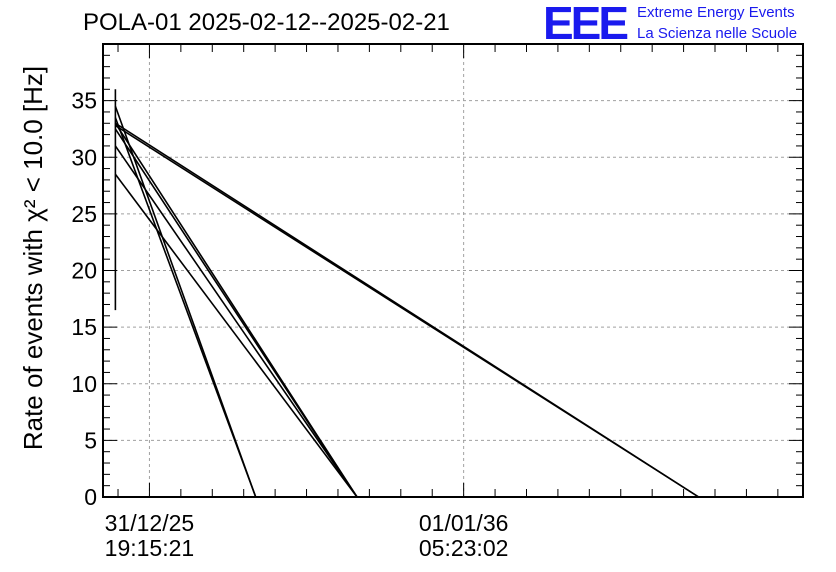 This screenshot has width=836, height=572. I want to click on x-tick-label: 01/01/36 05:23:02, so click(464, 536).